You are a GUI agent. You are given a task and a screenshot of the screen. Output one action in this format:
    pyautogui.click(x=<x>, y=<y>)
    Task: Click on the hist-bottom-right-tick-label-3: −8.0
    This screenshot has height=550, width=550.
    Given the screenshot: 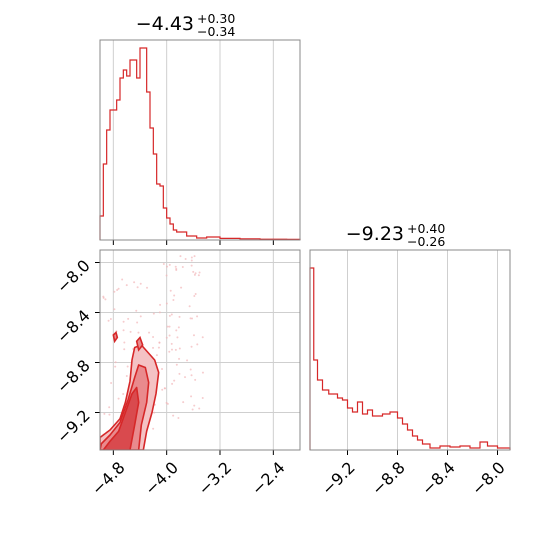 What is the action you would take?
    pyautogui.click(x=488, y=478)
    